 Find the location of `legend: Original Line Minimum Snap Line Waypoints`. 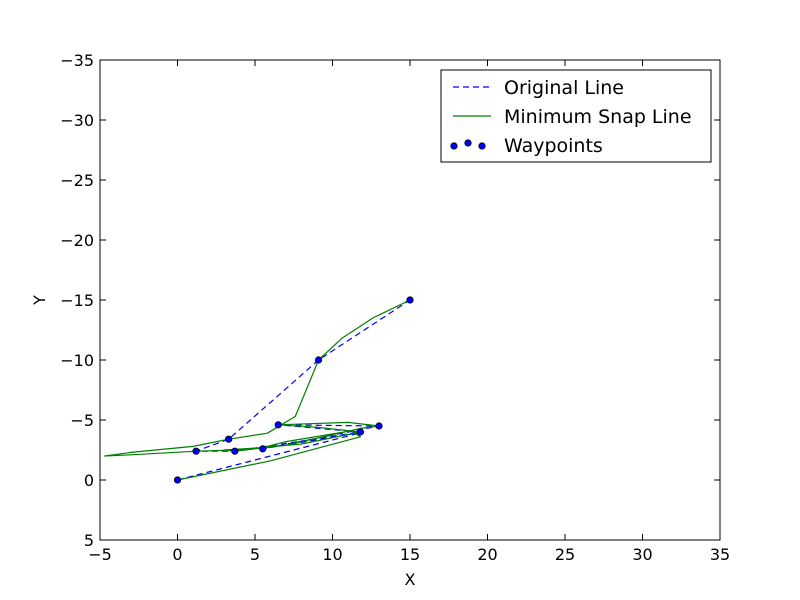

legend: Original Line Minimum Snap Line Waypoints is located at coordinates (576, 116).